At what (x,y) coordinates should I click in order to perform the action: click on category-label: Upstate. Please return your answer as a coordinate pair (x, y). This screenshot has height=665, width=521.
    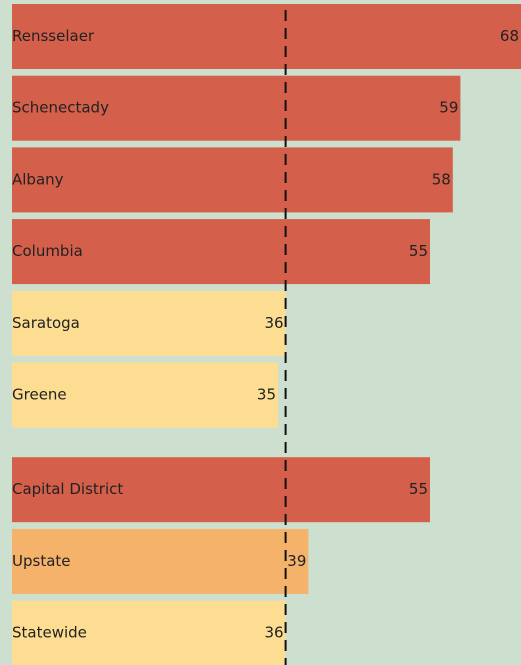
    Looking at the image, I should click on (41, 561).